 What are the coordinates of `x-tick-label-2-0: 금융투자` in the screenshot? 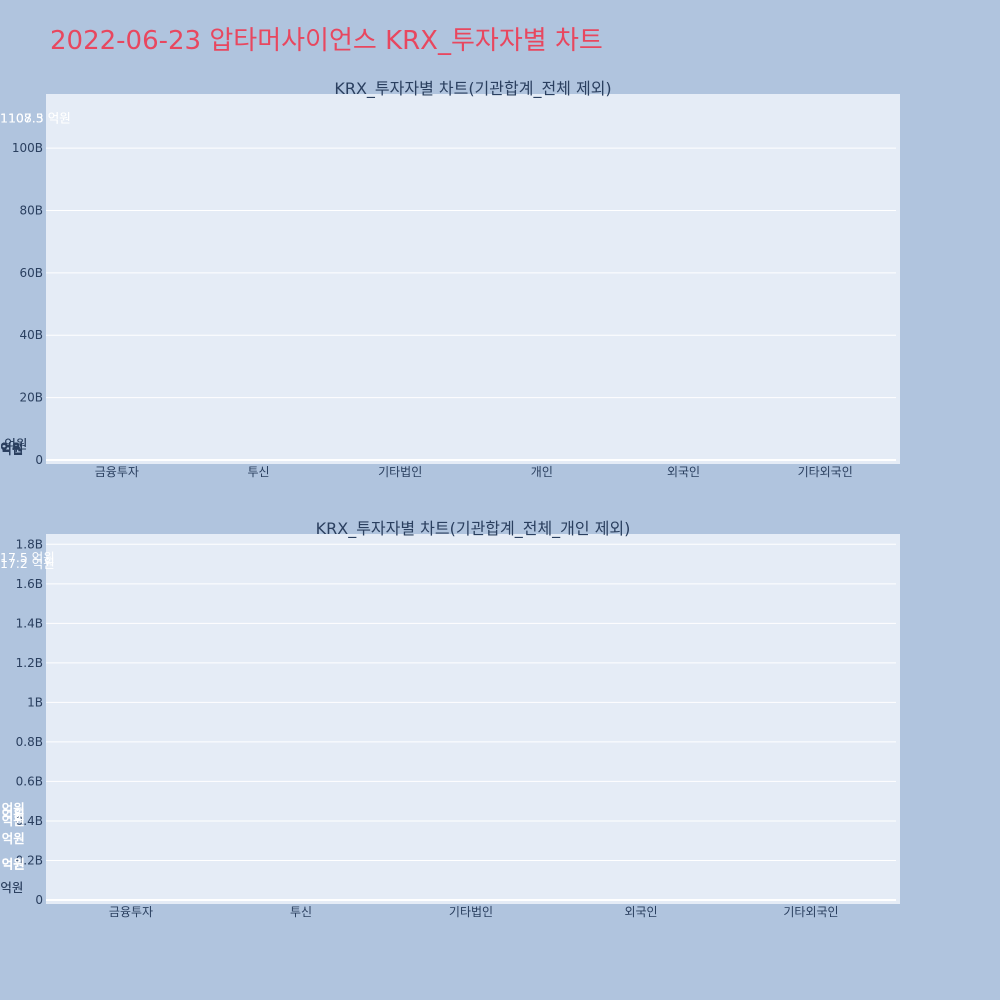 It's located at (131, 912).